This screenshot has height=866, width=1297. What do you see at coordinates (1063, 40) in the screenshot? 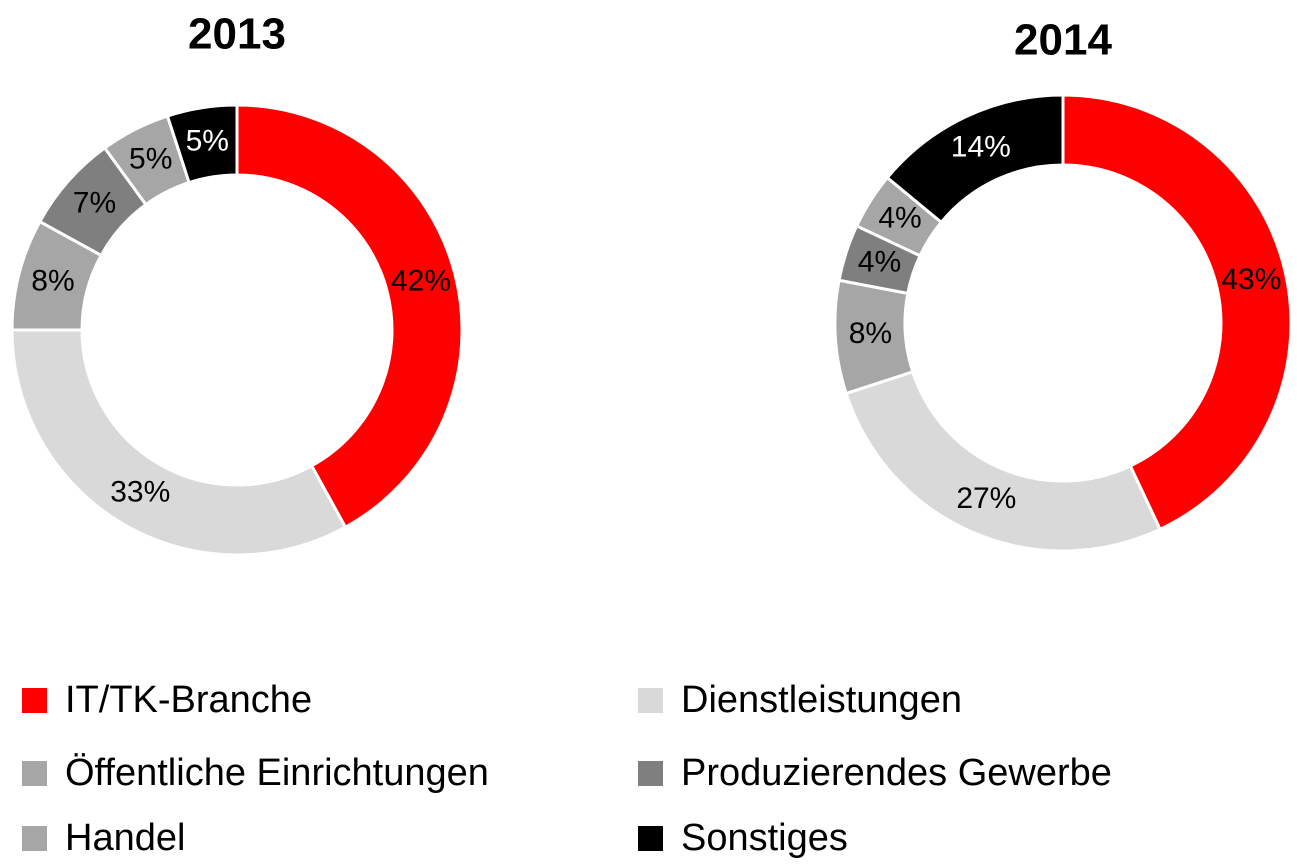
I see `chart-title: 2014` at bounding box center [1063, 40].